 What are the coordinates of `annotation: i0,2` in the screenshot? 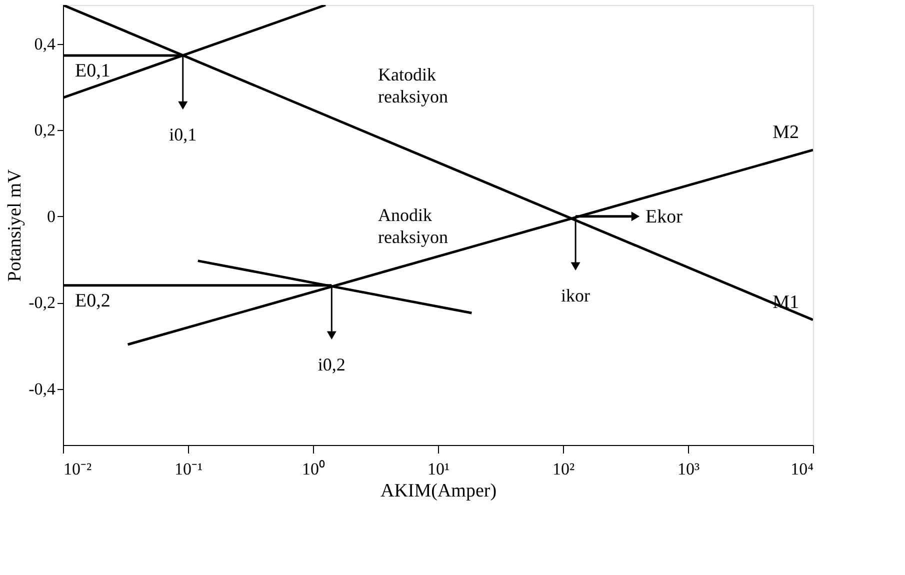 It's located at (332, 364).